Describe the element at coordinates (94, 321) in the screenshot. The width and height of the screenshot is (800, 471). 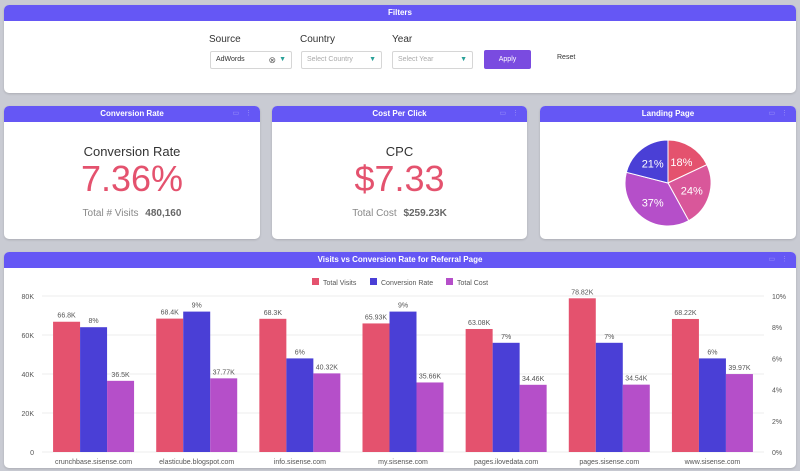
I see `bar-data-label: 8%` at that location.